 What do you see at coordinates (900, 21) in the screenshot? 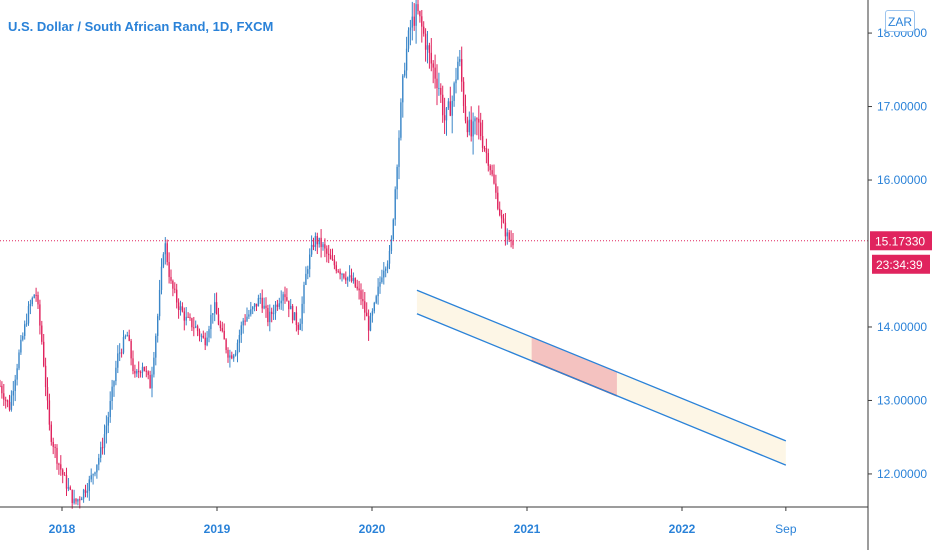
I see `currency-button: ZAR` at bounding box center [900, 21].